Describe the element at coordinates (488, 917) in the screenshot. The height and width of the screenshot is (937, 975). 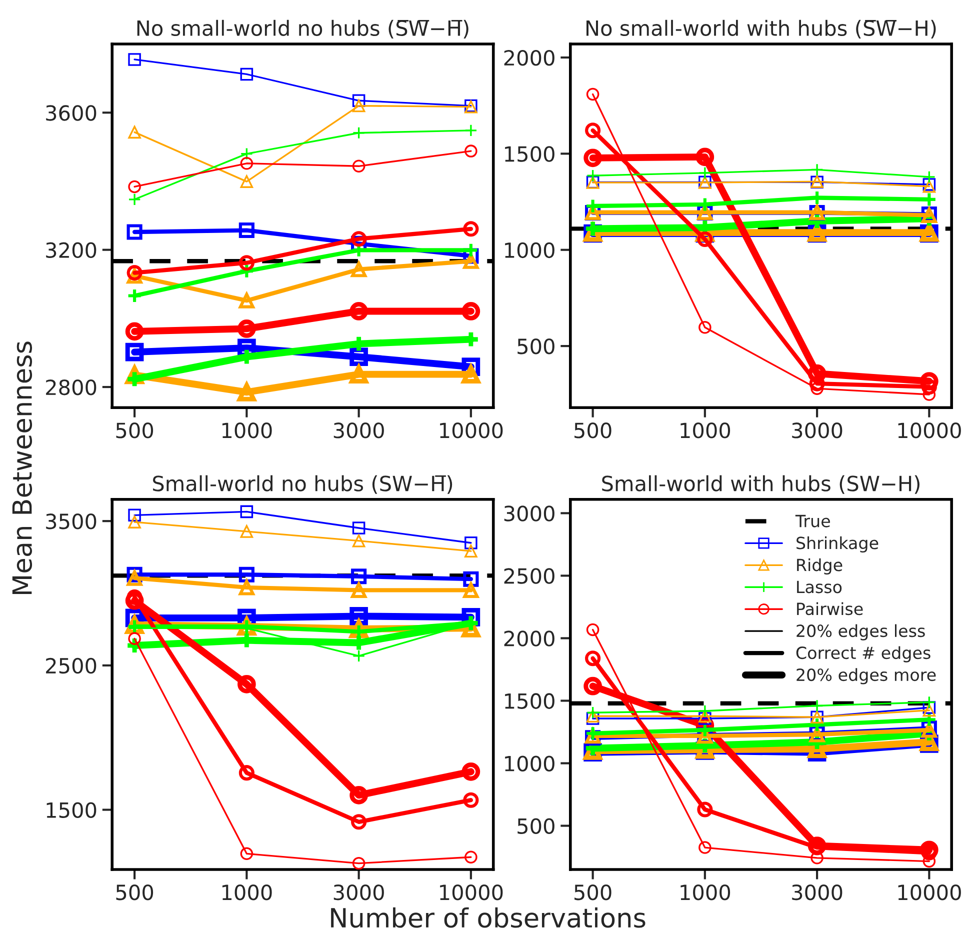
I see `x-axis-title: Number of observations` at that location.